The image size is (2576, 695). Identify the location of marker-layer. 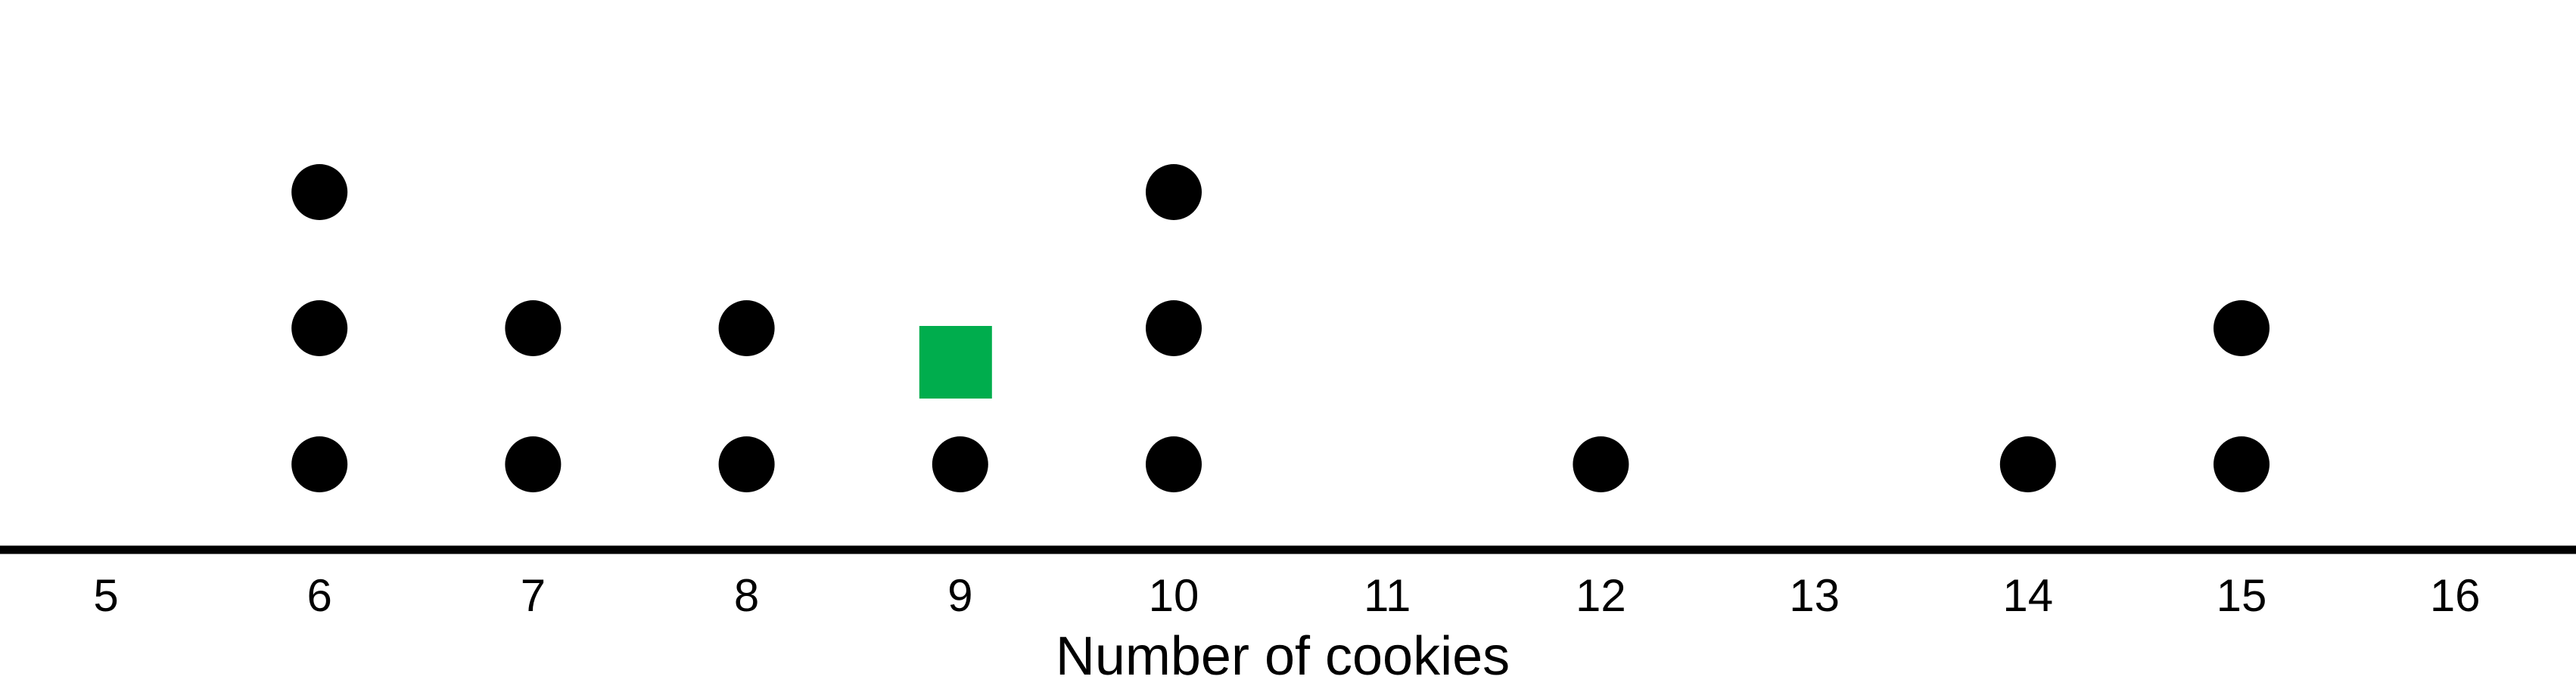
(955, 362).